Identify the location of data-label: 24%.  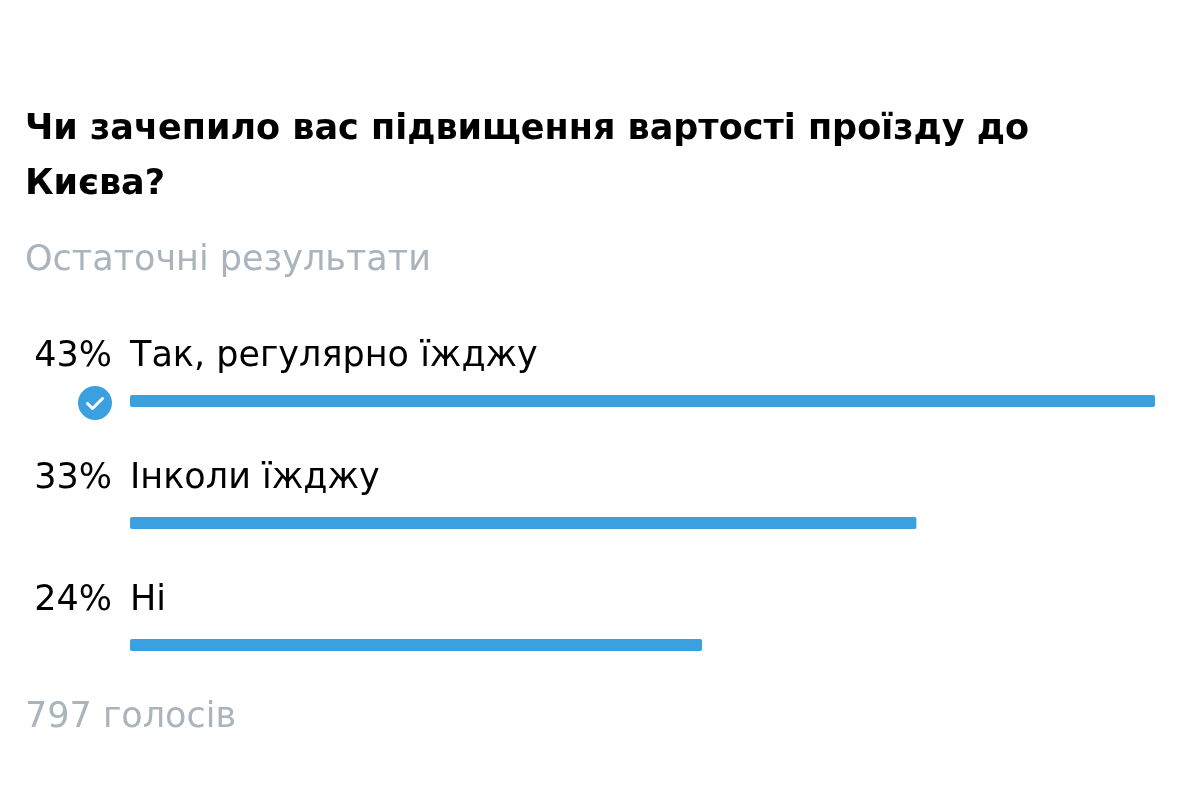
(73, 598).